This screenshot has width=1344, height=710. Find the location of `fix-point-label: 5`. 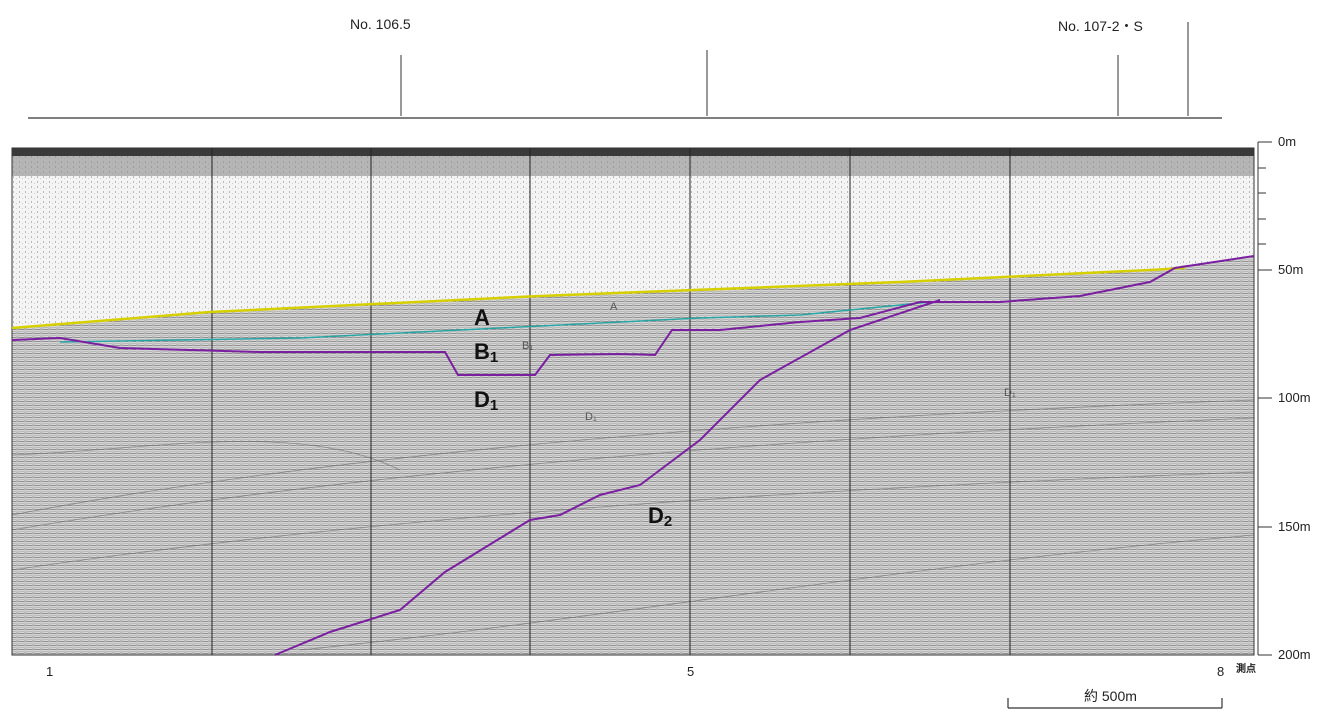

fix-point-label: 5 is located at coordinates (691, 671).